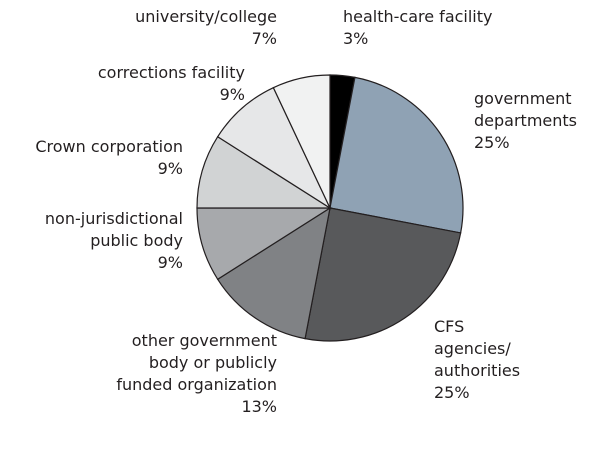 The width and height of the screenshot is (600, 458). I want to click on category-label: non-jurisdictional public body, so click(113, 229).